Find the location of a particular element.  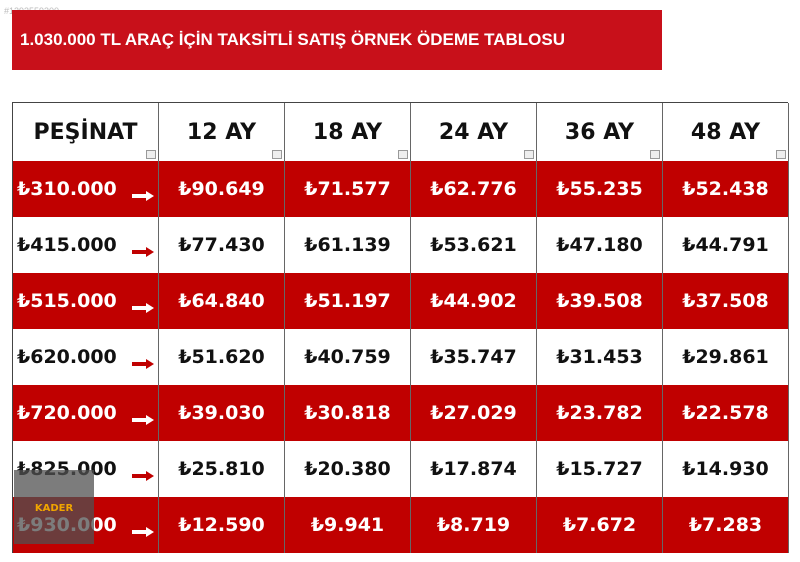

cell-text: ₺25.810 is located at coordinates (221, 469).